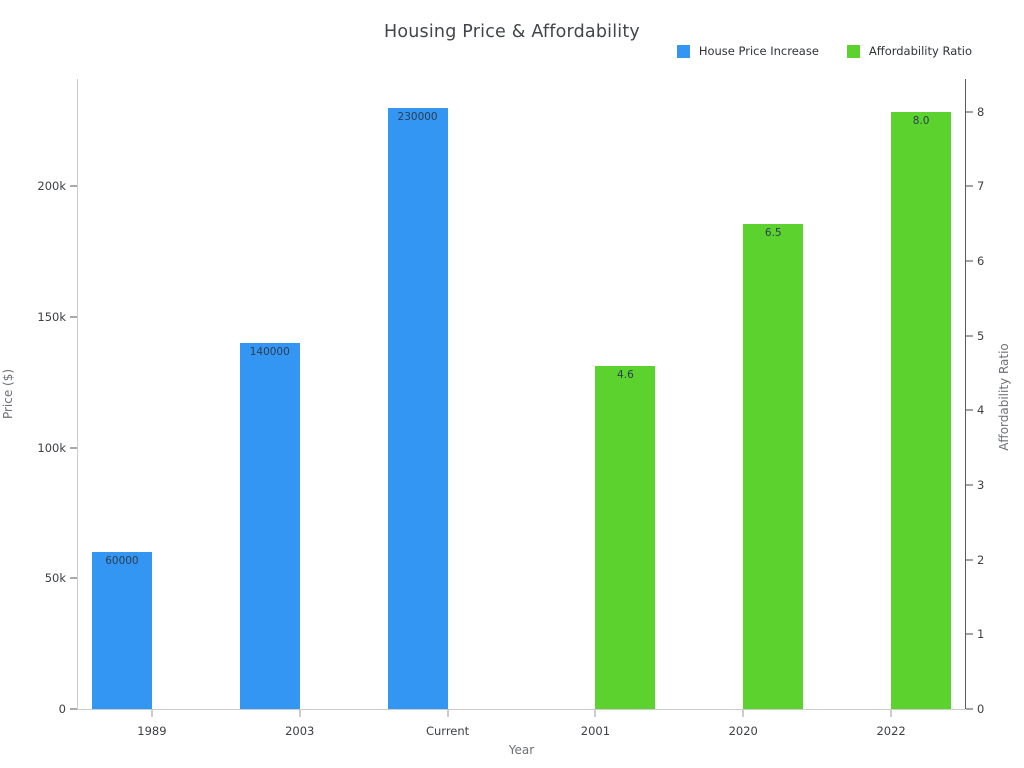 The width and height of the screenshot is (1024, 768). I want to click on x-axis-category-label: Current, so click(447, 731).